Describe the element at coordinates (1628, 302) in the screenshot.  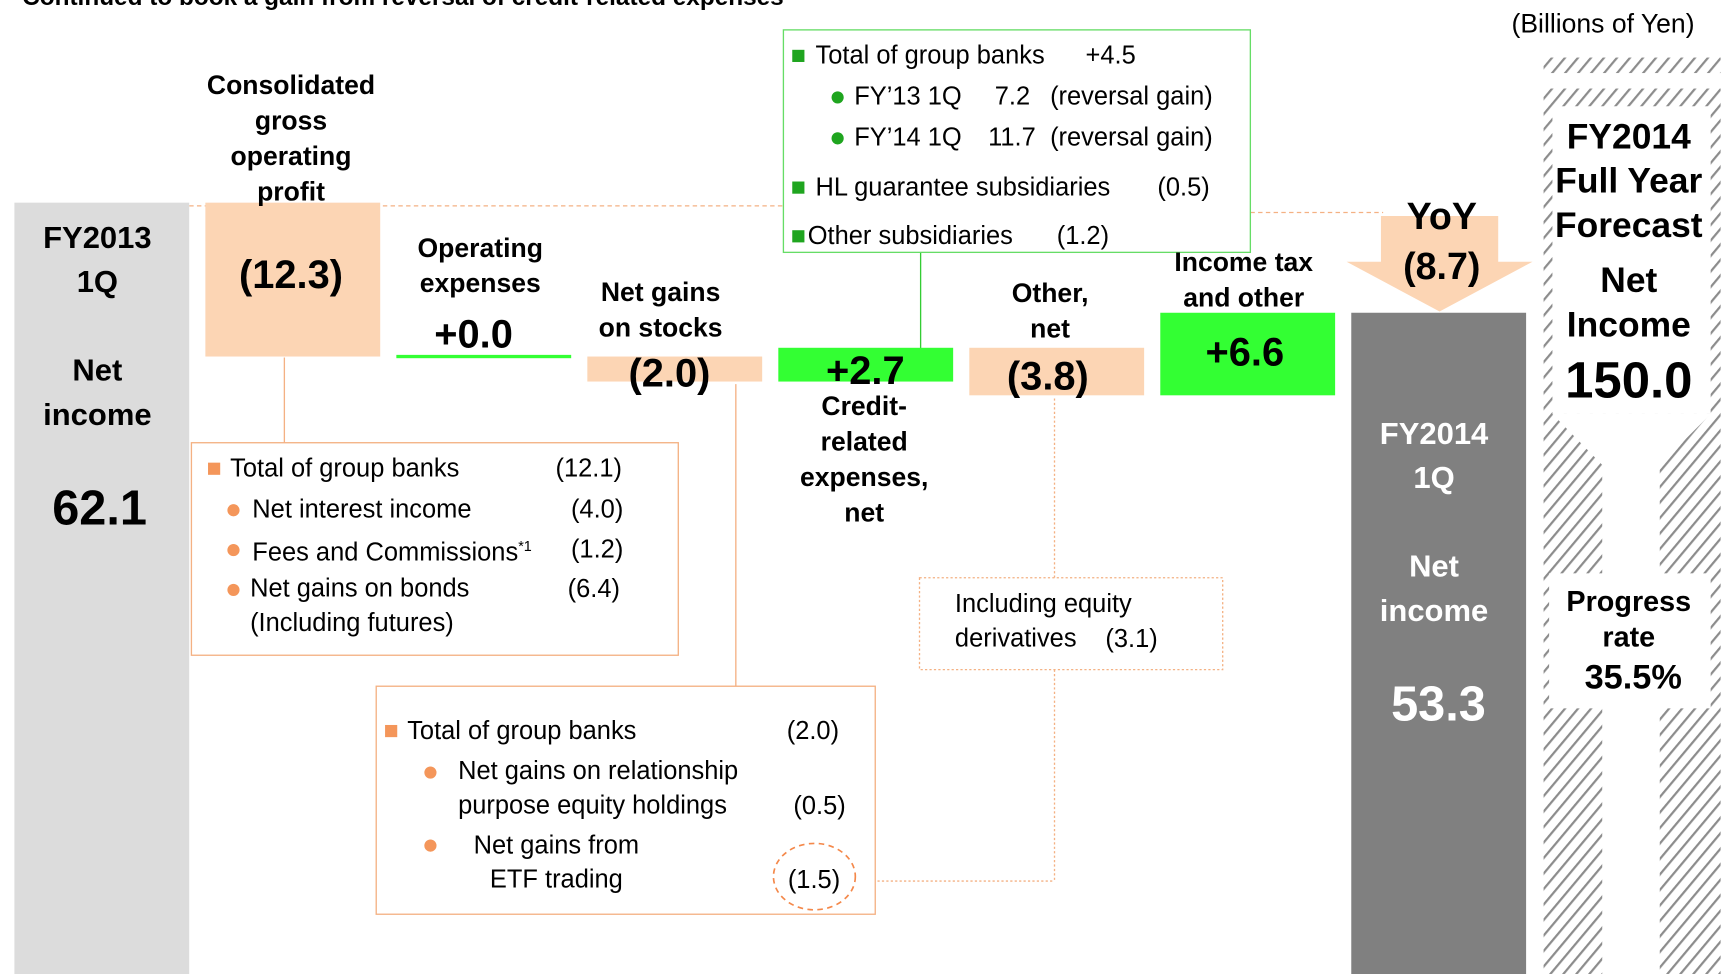
I see `forecast-metric: Net Income` at that location.